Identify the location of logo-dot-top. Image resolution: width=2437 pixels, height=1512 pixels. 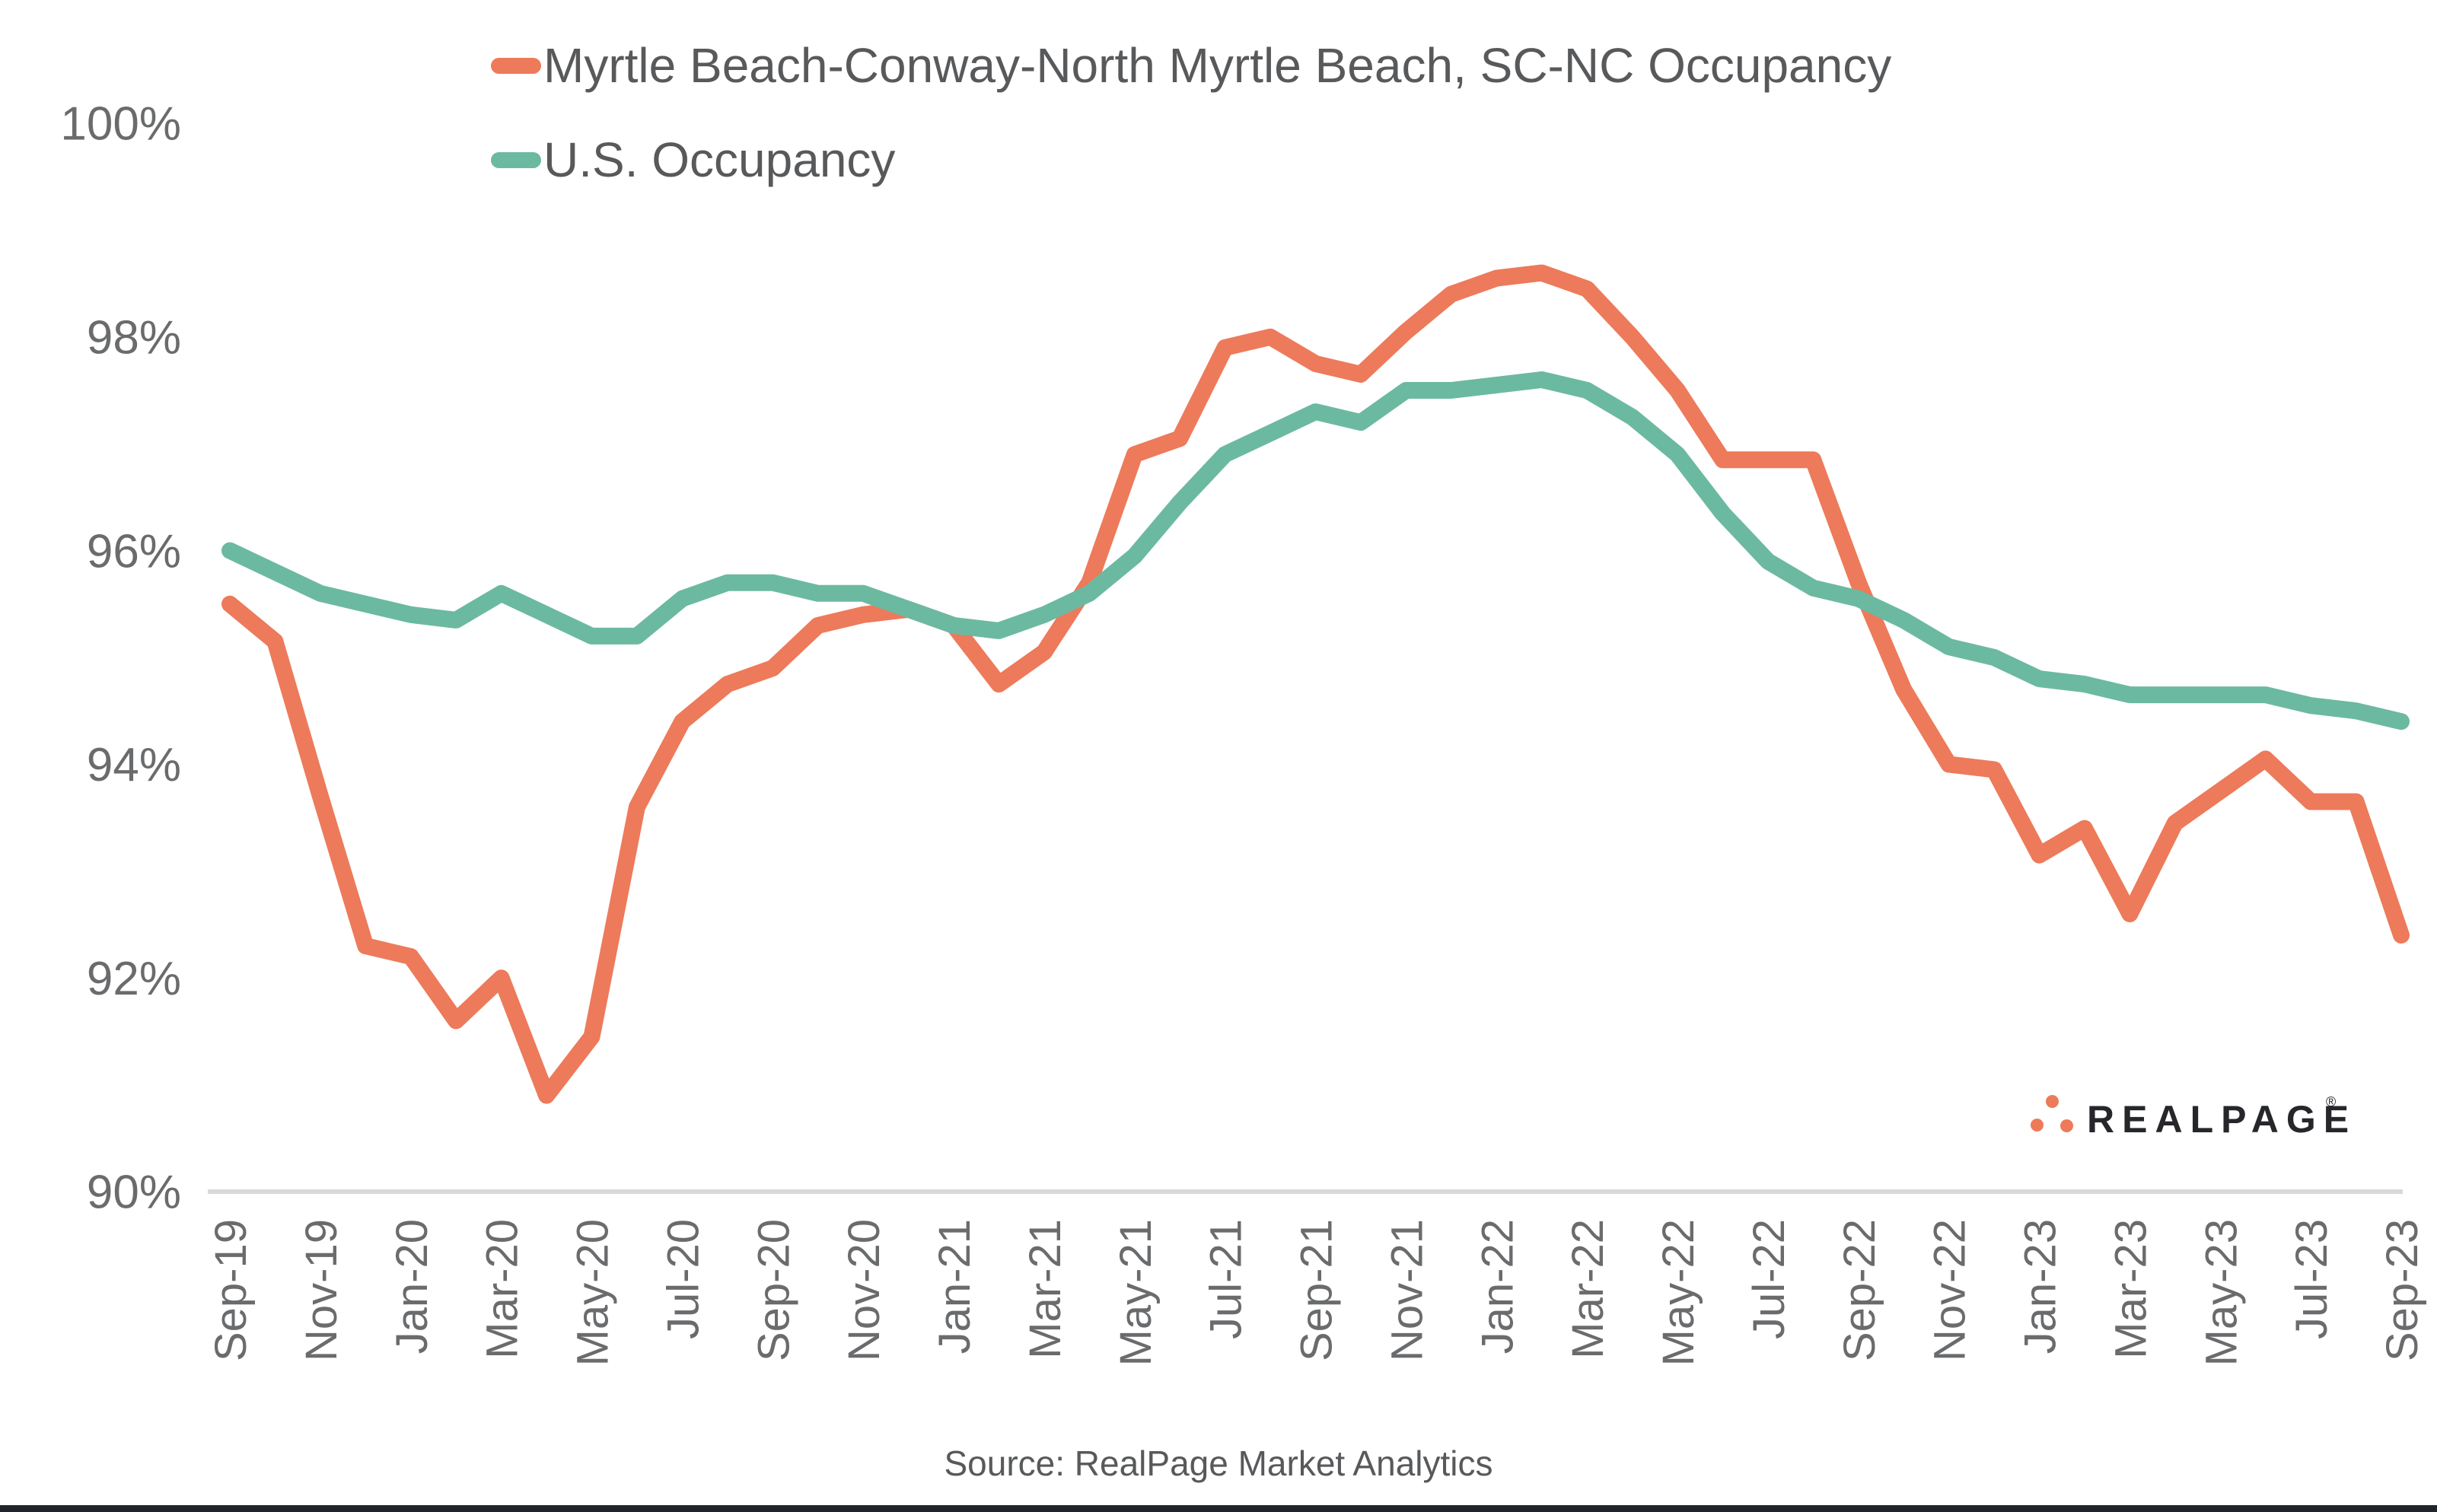
(2052, 1101).